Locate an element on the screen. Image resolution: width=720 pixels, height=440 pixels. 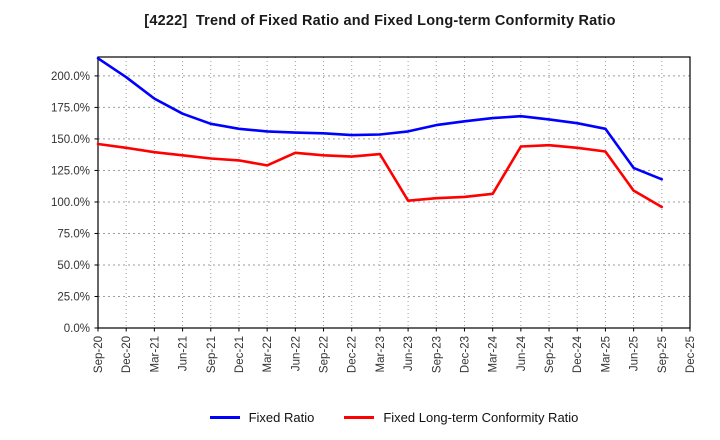
svg-text: 50.0% is located at coordinates (73, 266).